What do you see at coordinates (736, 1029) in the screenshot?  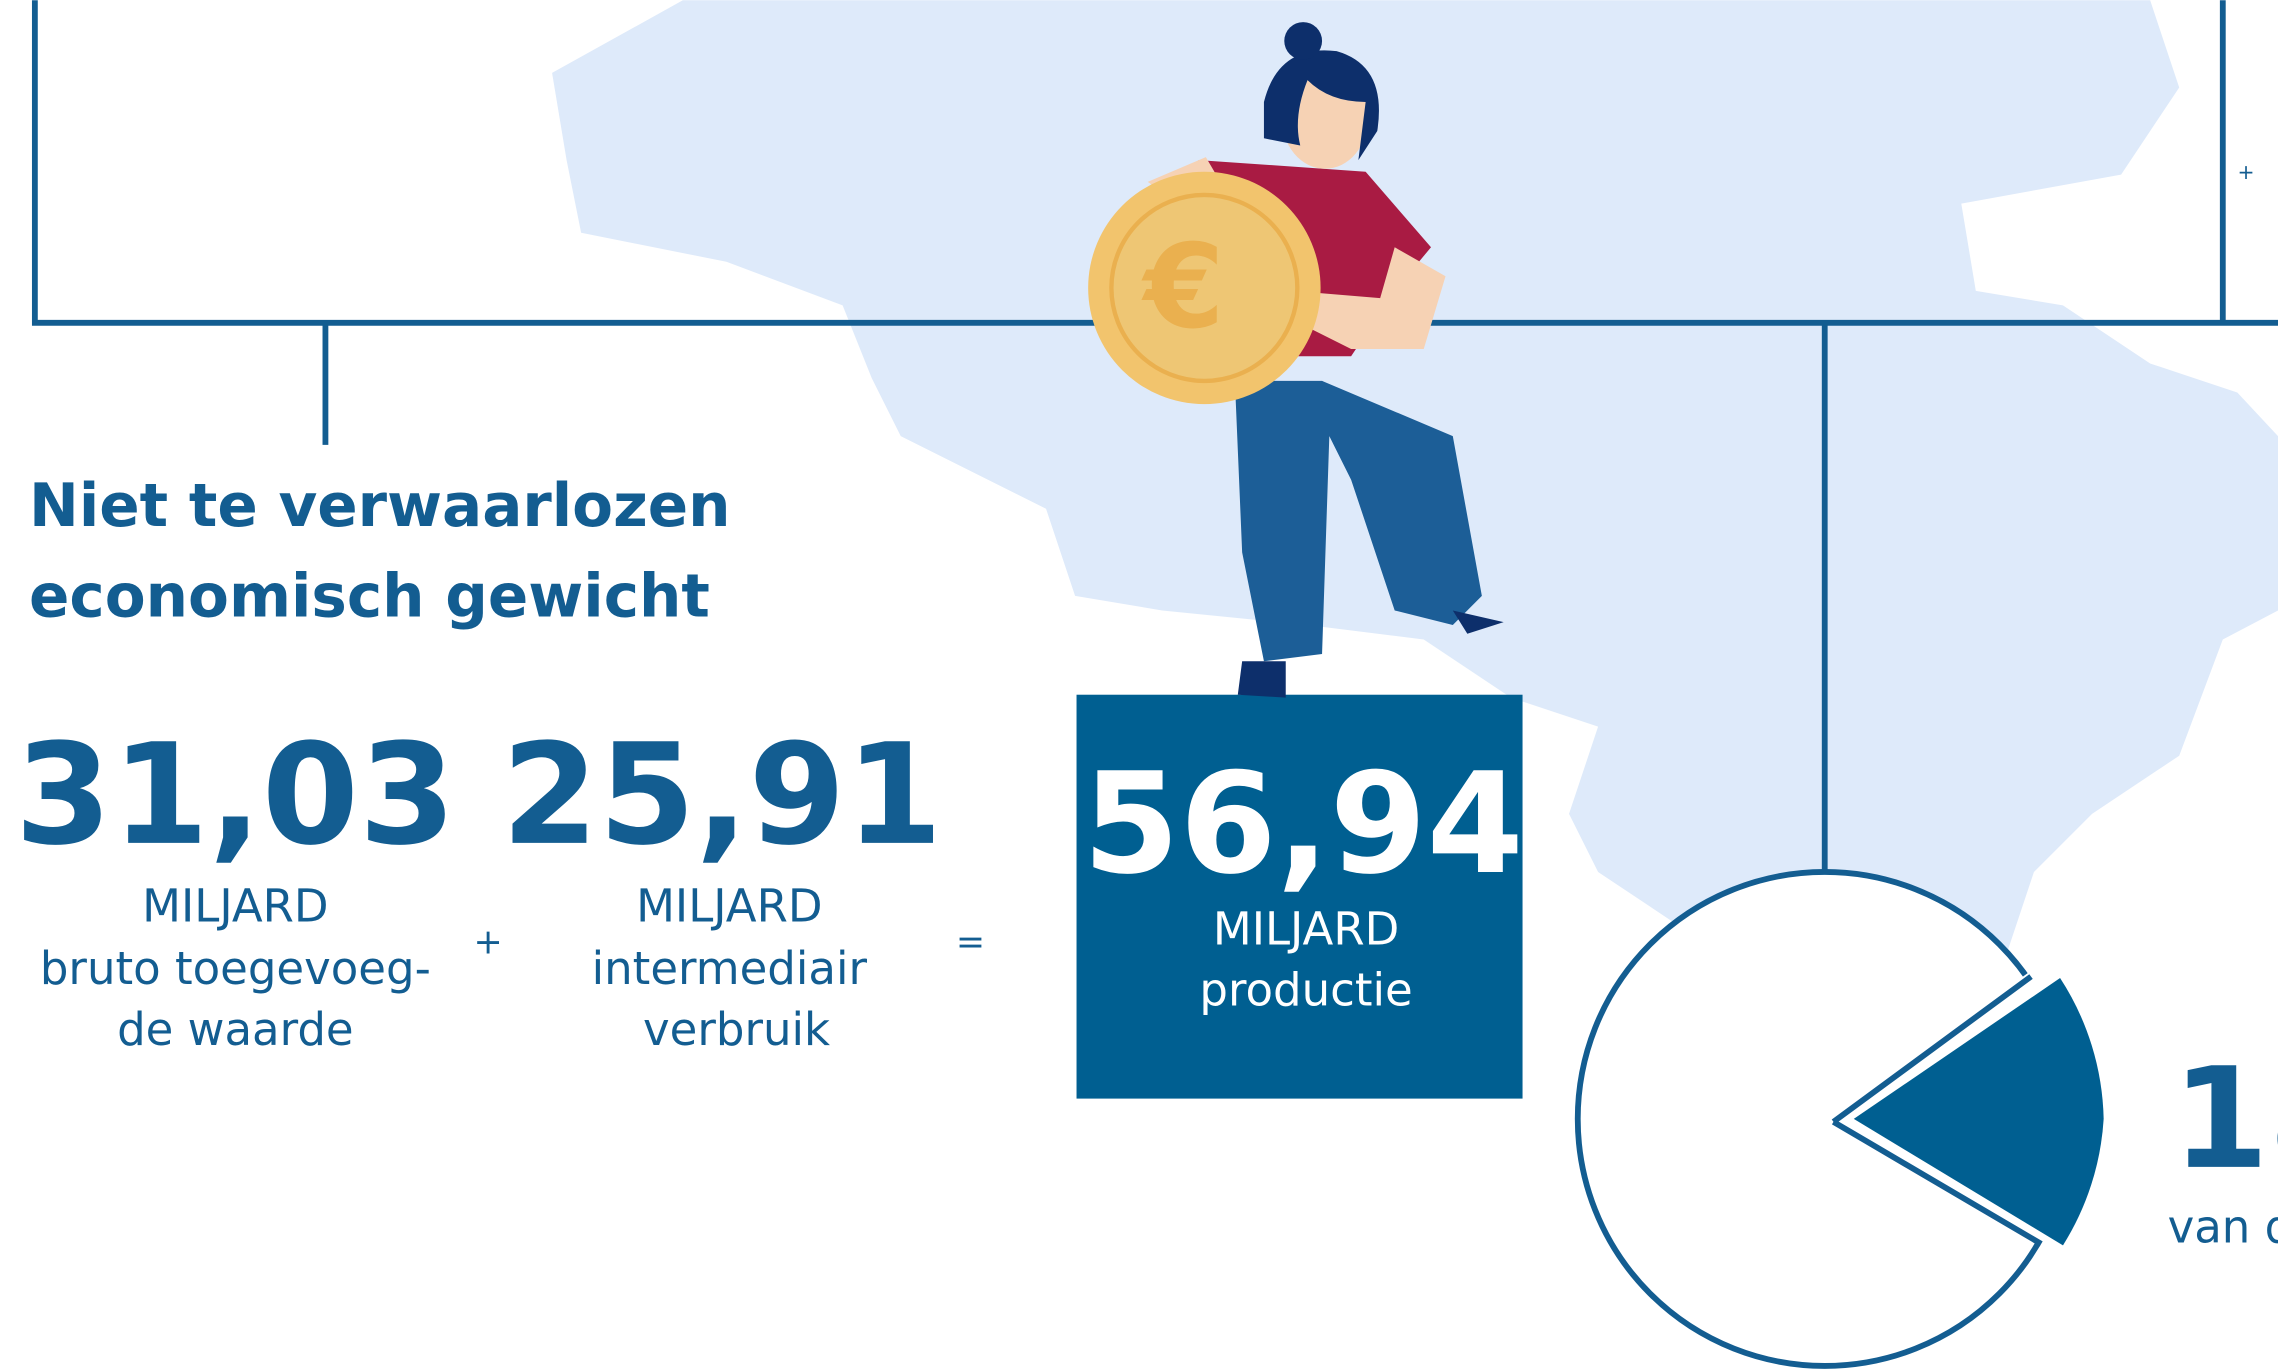 I see `figure-label: verbruik` at bounding box center [736, 1029].